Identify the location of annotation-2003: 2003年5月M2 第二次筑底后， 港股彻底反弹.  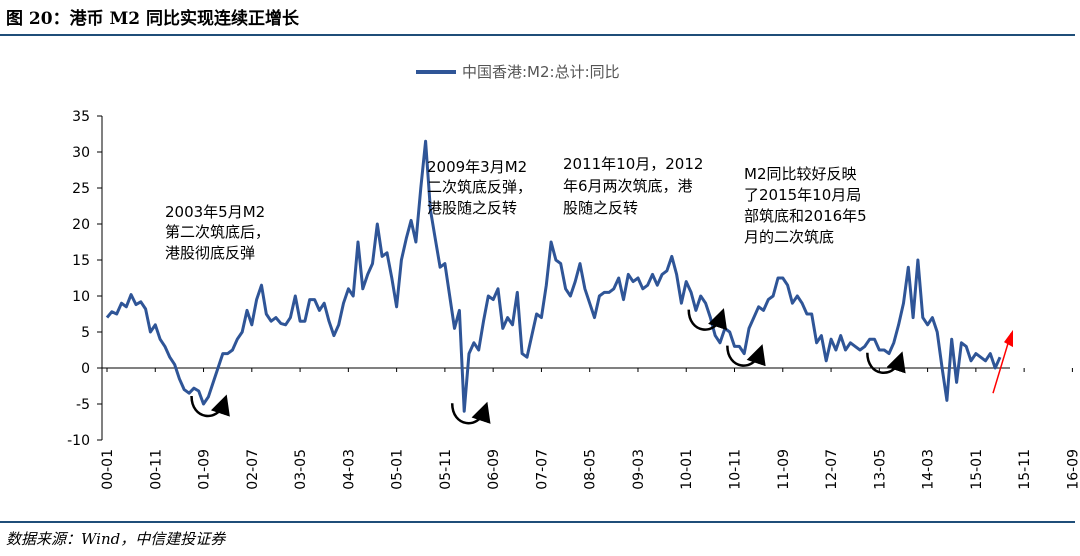
(220, 232).